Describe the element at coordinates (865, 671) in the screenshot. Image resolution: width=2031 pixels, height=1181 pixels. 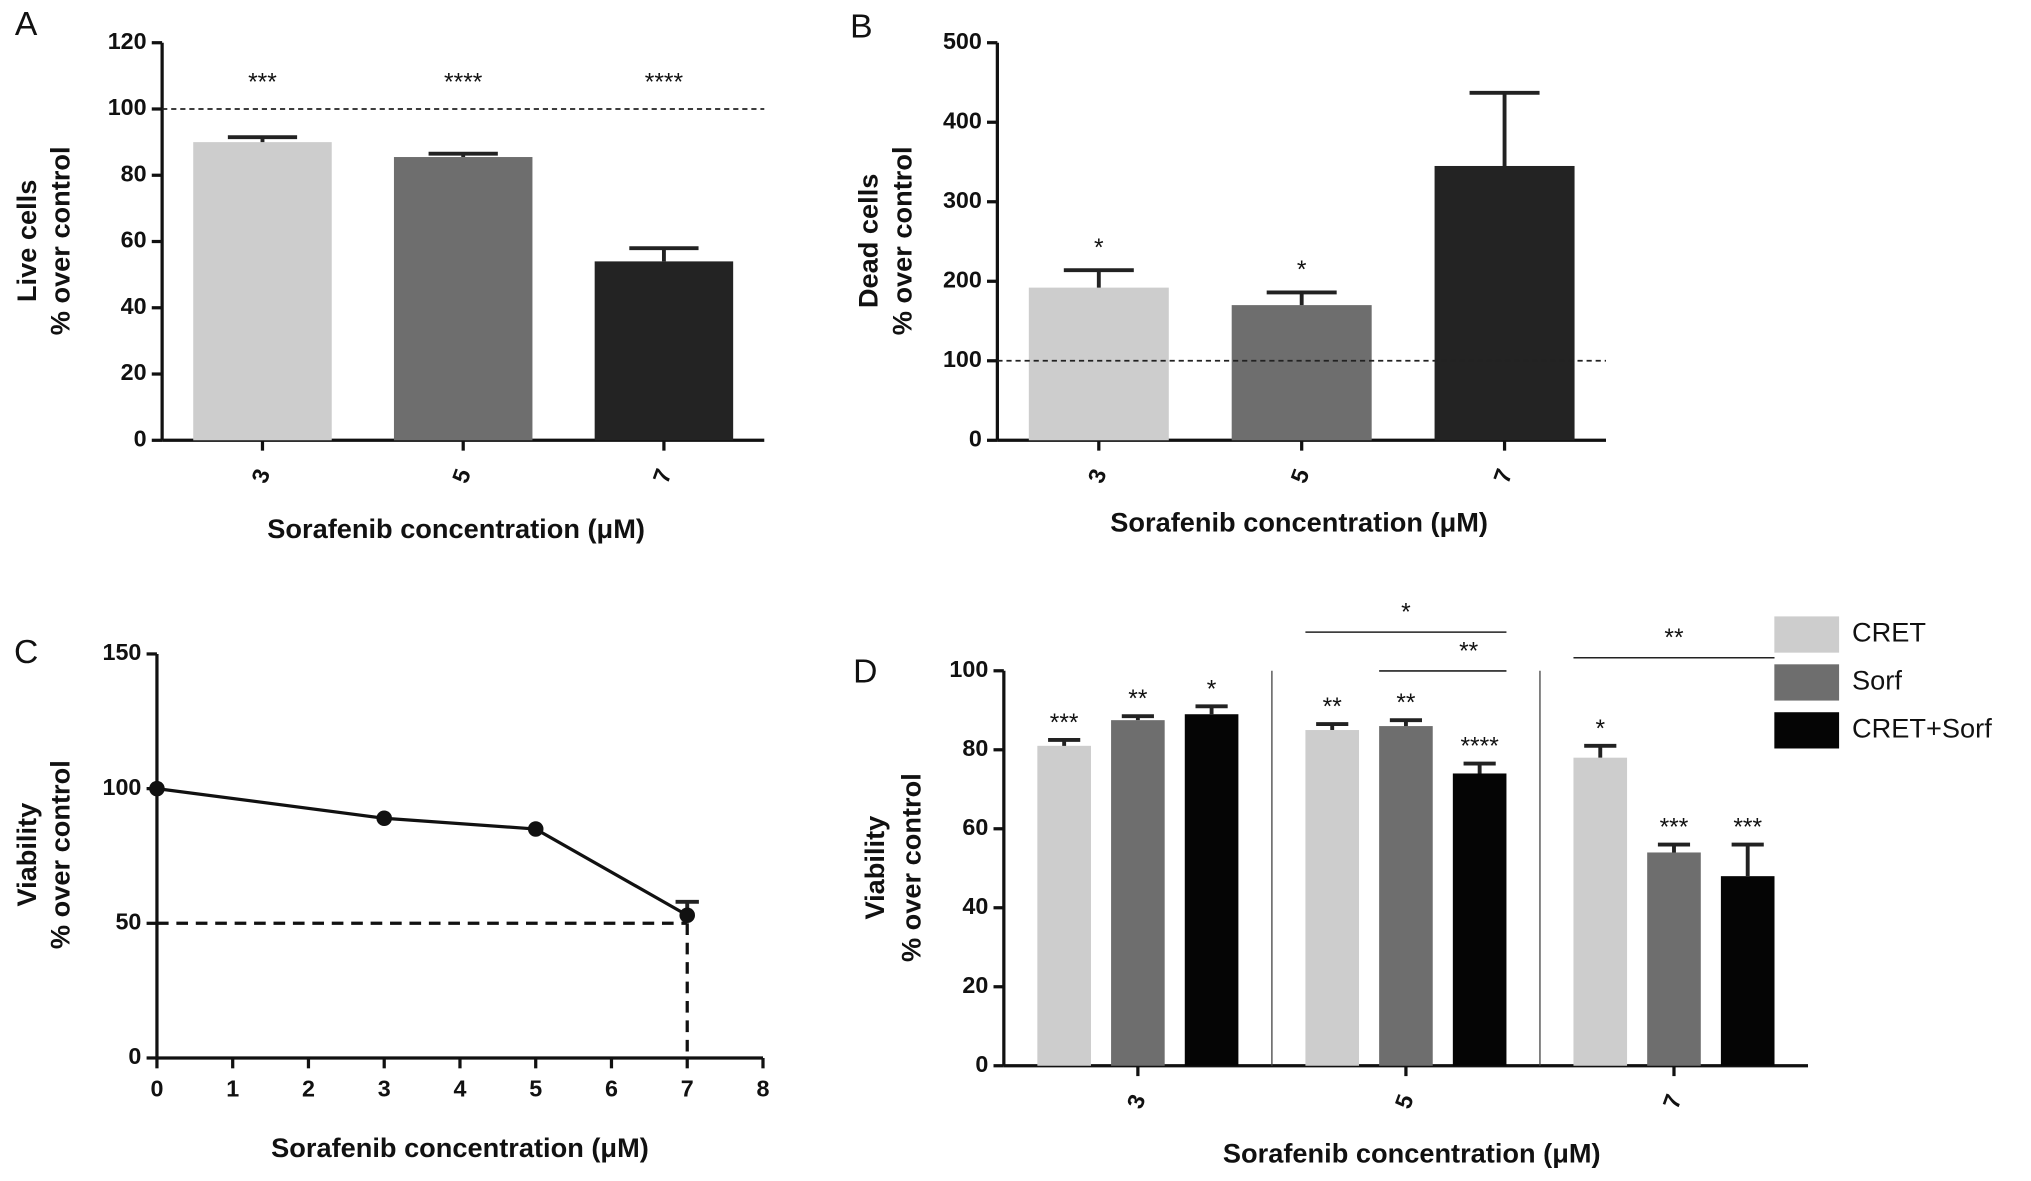
I see `panel-label: D` at that location.